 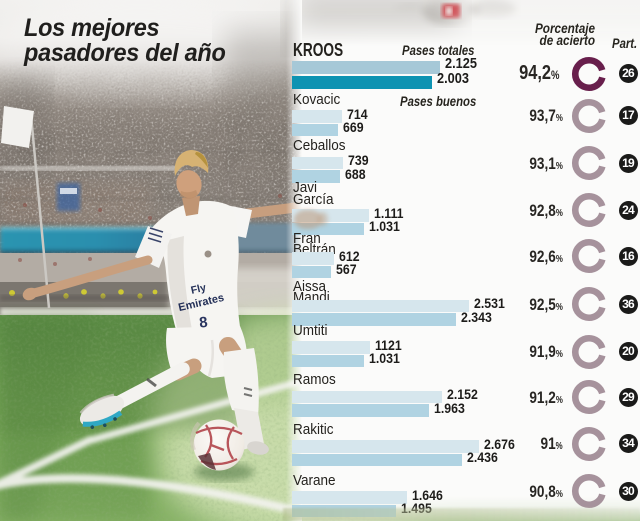 I want to click on svg-text: 8, so click(x=203, y=323).